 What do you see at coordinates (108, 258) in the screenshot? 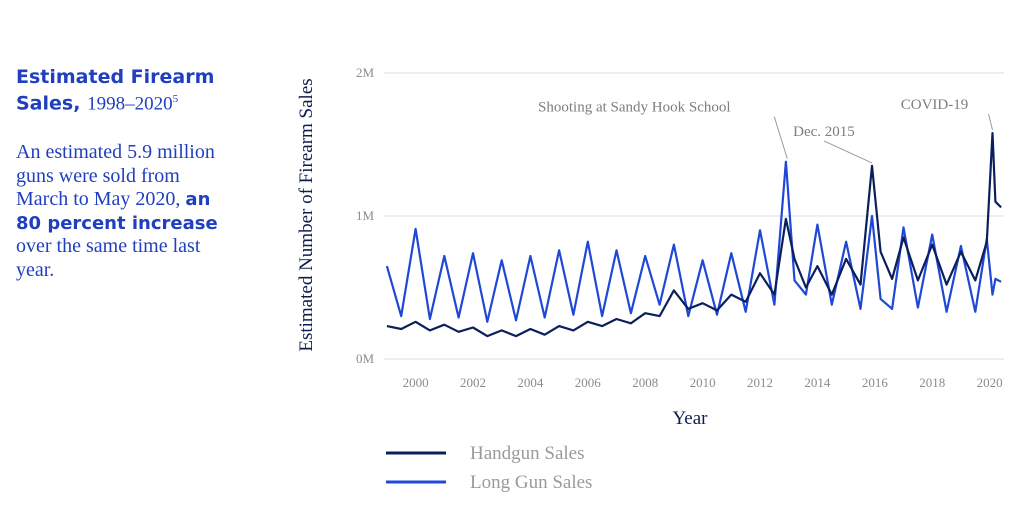
I see `blurb-post: over the same time last year.` at bounding box center [108, 258].